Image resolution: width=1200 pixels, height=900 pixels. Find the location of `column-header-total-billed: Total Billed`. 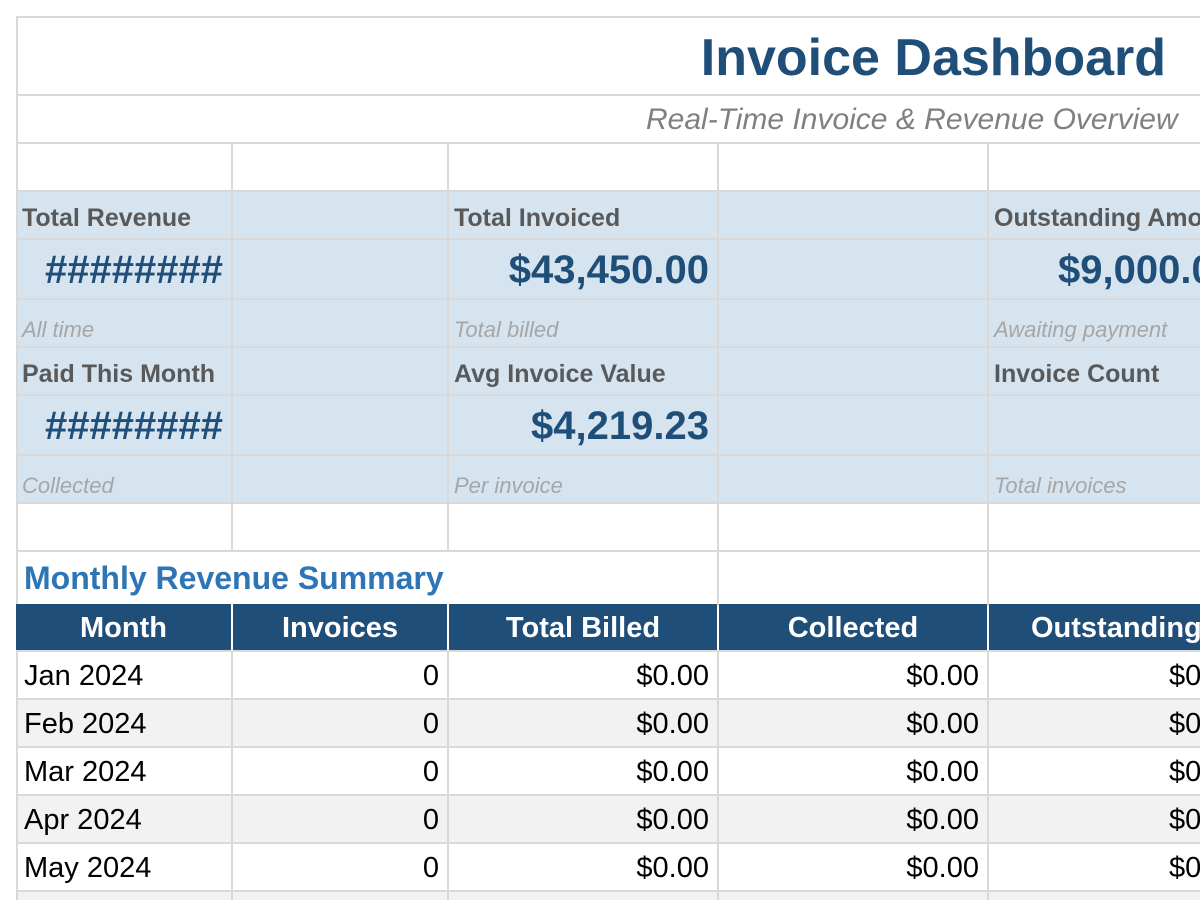

column-header-total-billed: Total Billed is located at coordinates (583, 628).